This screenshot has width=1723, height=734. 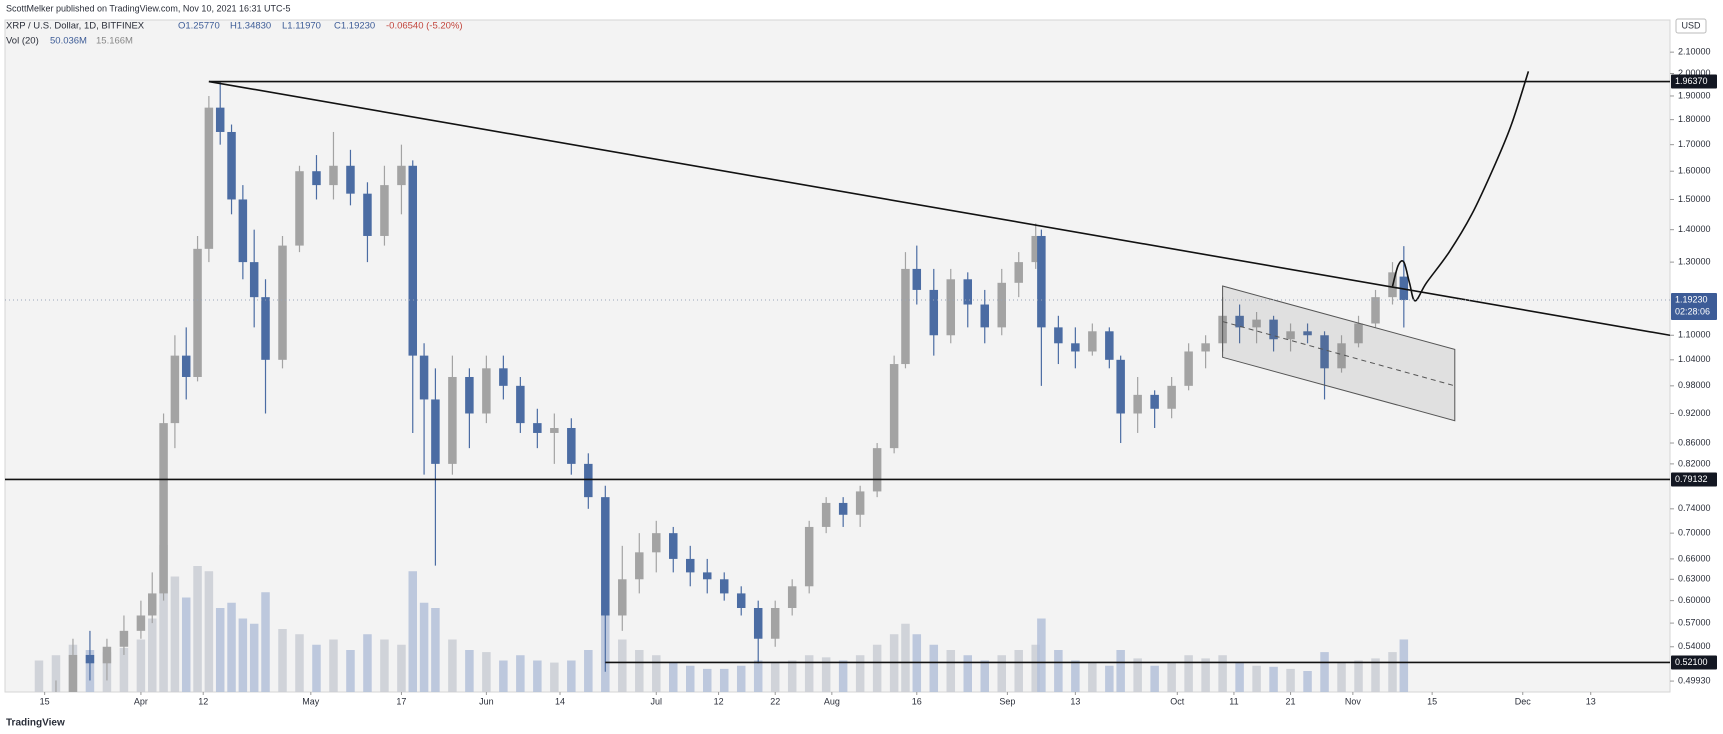 What do you see at coordinates (1694, 229) in the screenshot?
I see `y-tick-label: 1.40000` at bounding box center [1694, 229].